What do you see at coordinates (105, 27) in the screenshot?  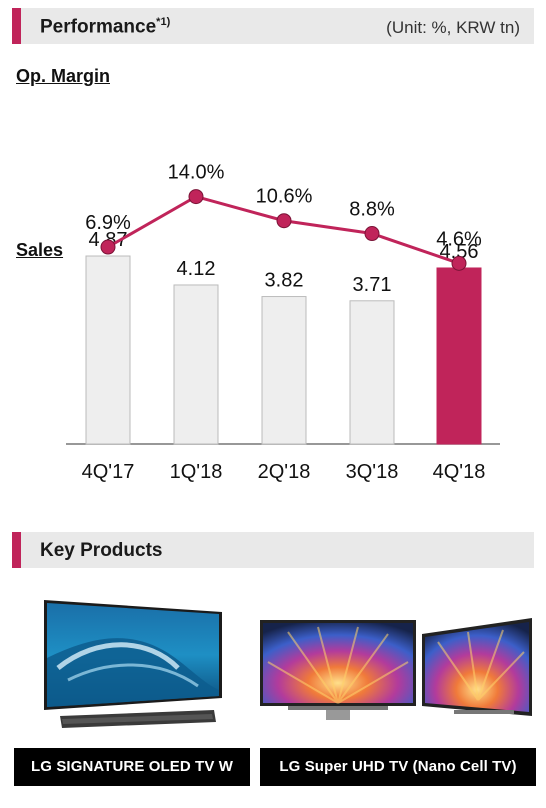 I see `performance-title: Performance*1)` at bounding box center [105, 27].